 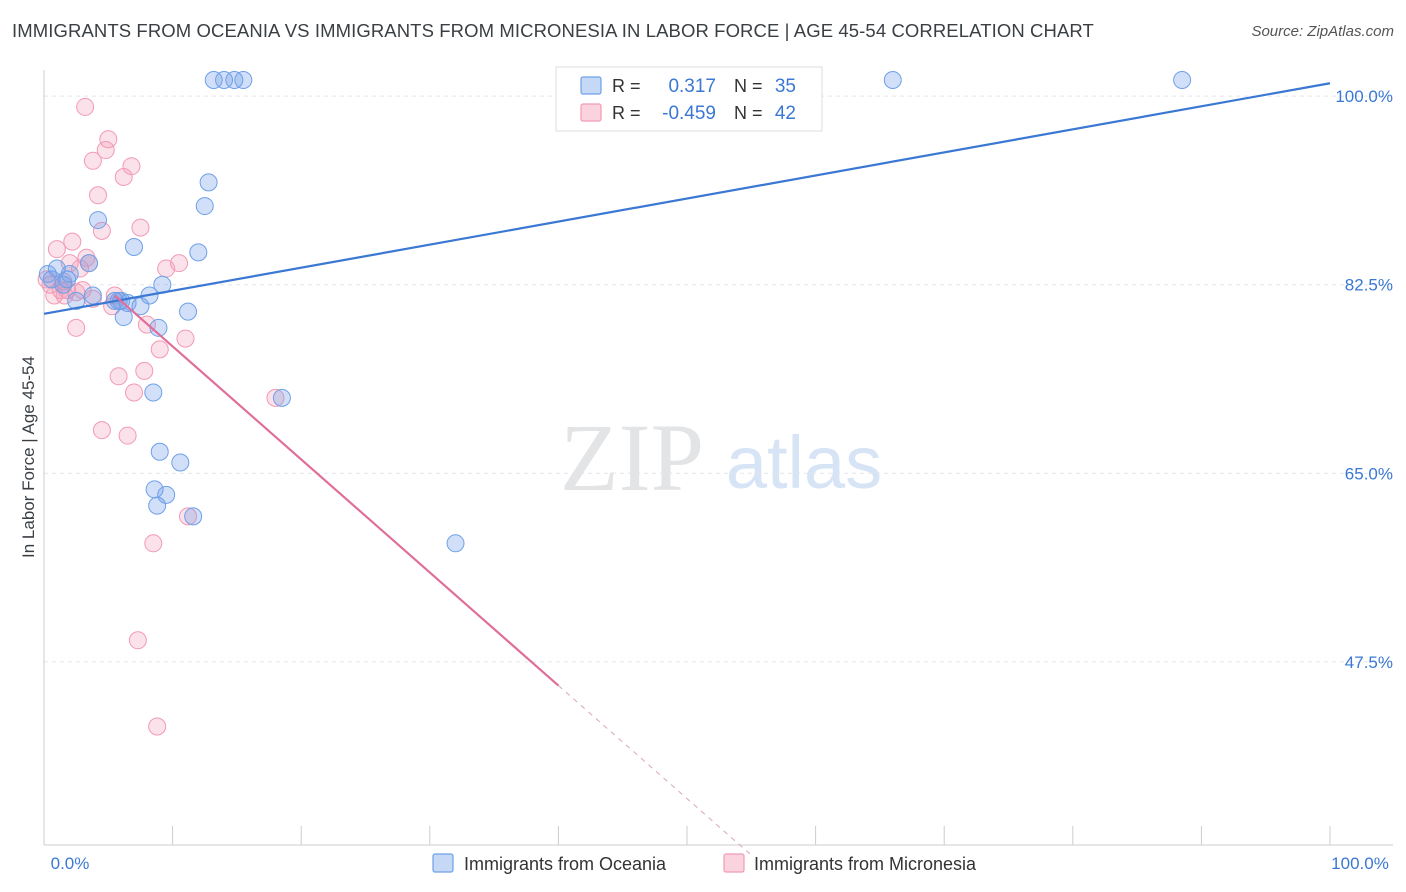 I want to click on micronesia-trend-line, so click(x=337, y=490).